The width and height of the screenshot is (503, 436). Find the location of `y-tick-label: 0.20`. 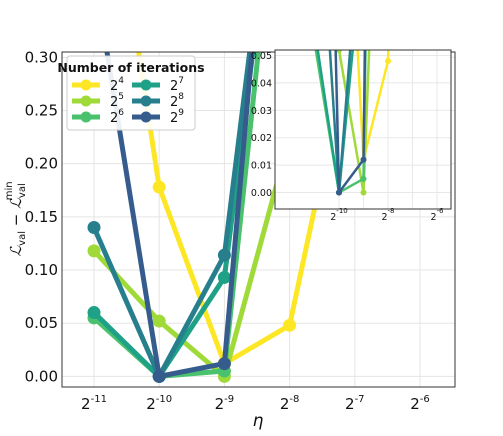

y-tick-label: 0.20 is located at coordinates (41, 164).